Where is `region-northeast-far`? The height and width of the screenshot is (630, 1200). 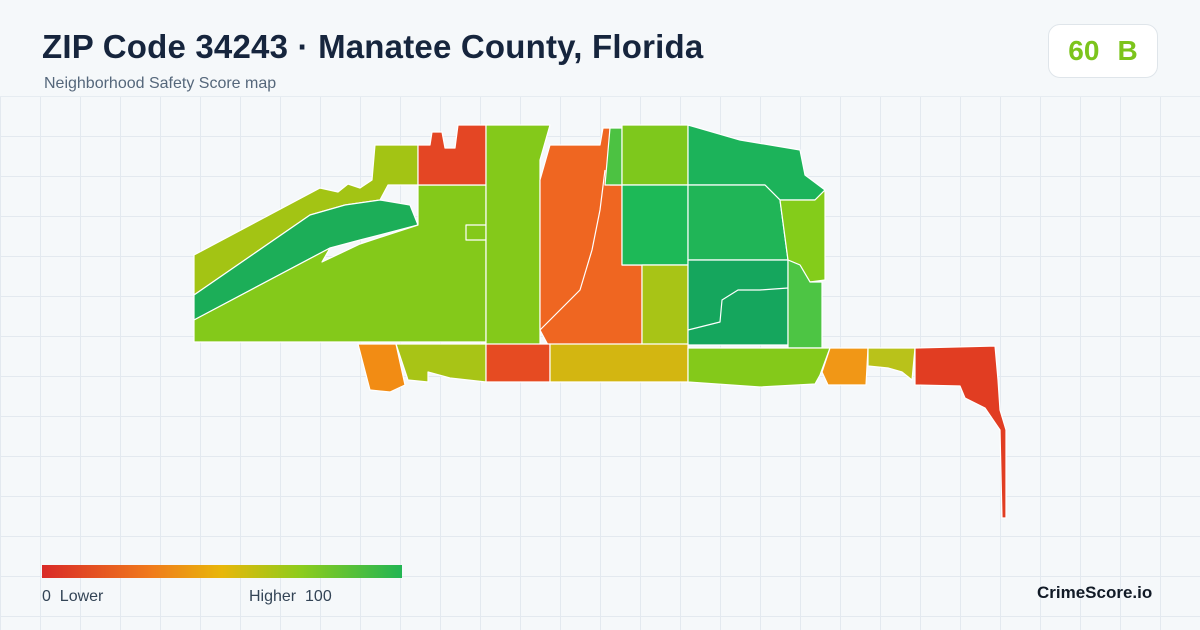
region-northeast-far is located at coordinates (738, 222).